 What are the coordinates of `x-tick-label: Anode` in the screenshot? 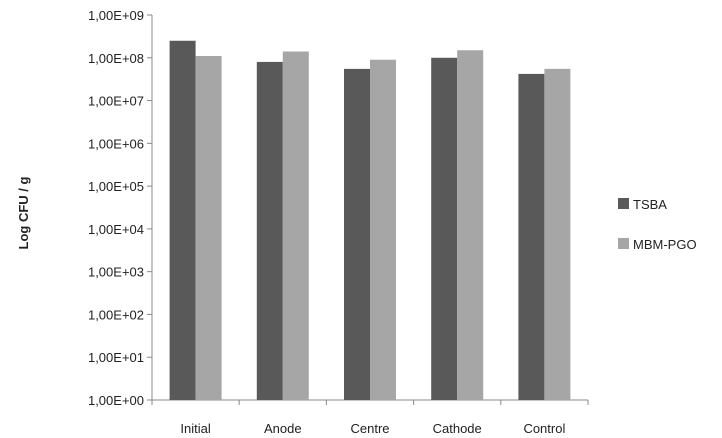 It's located at (283, 428).